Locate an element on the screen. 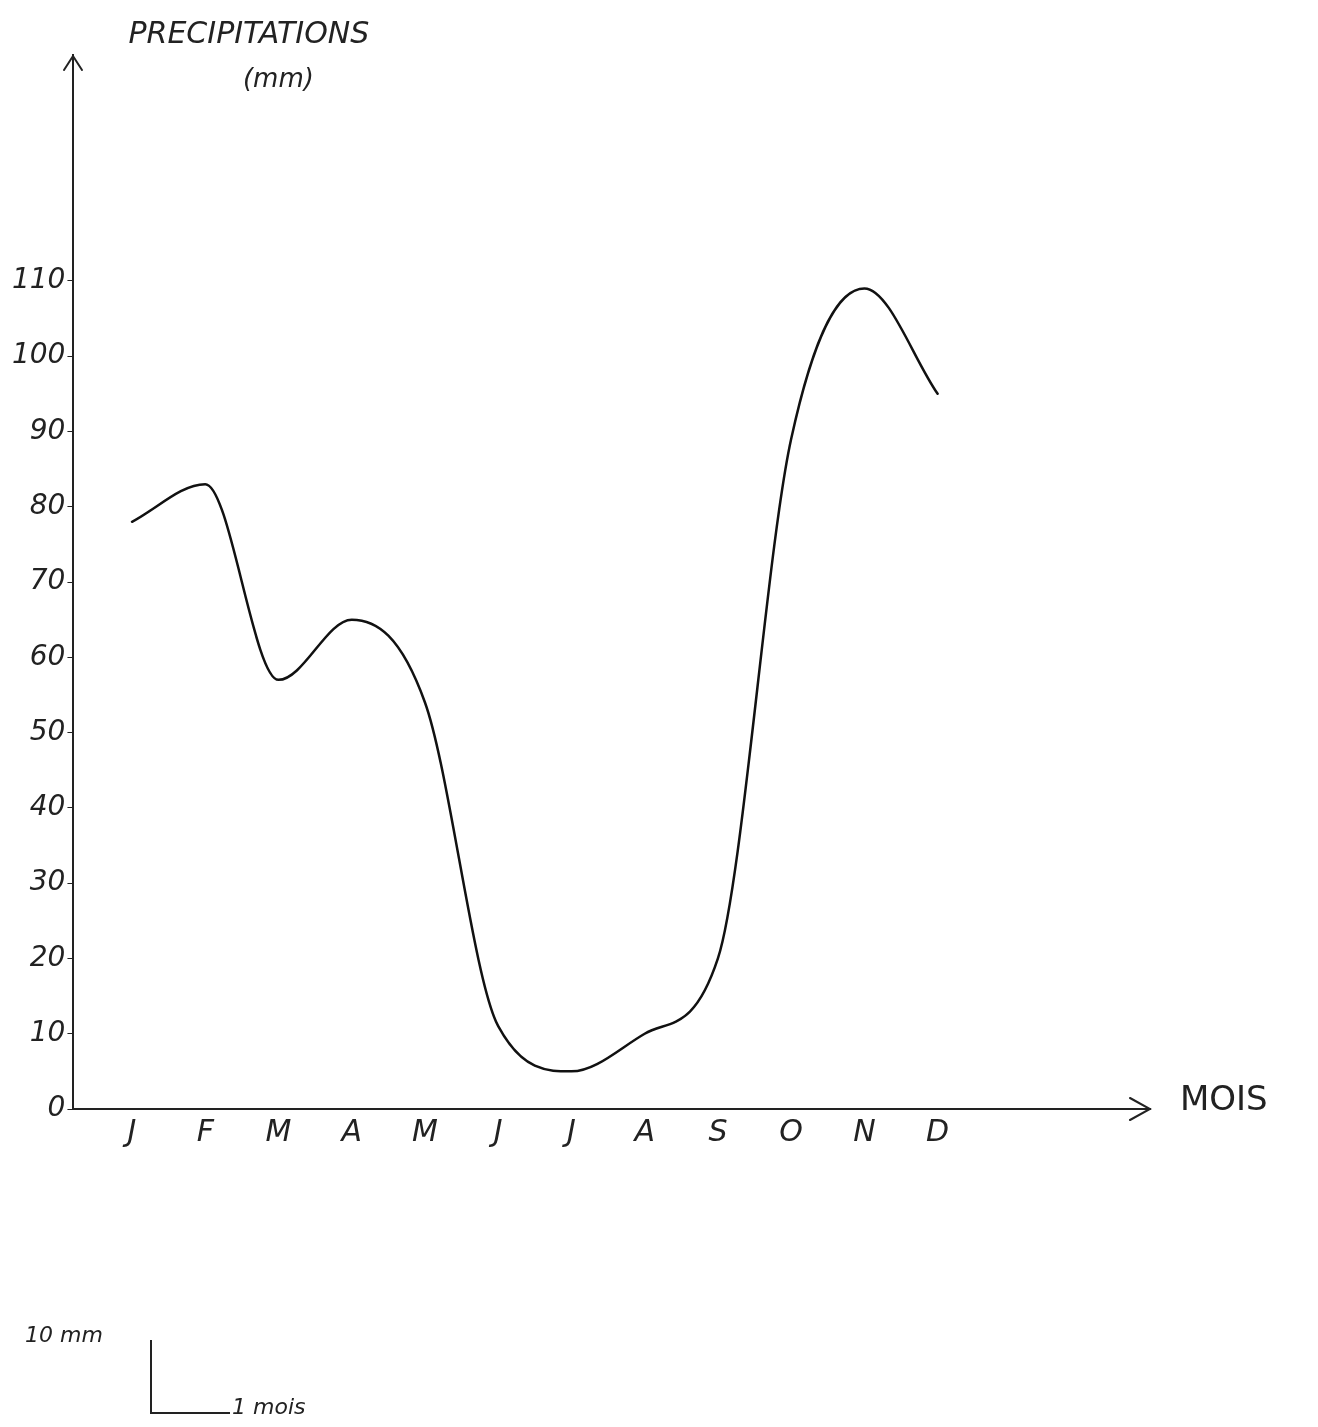 This screenshot has width=1318, height=1427. x-tick-label: S is located at coordinates (718, 1130).